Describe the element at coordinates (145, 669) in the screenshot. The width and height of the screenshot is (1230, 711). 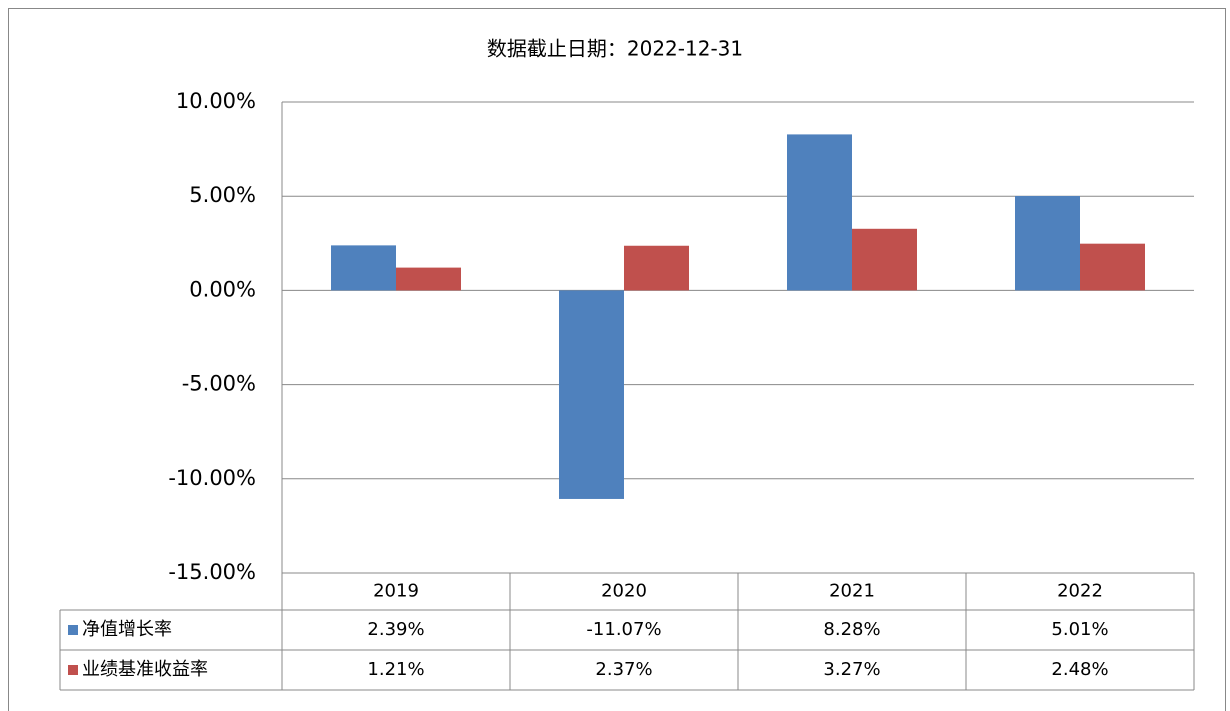
I see `legend-label: 业绩基准收益率` at that location.